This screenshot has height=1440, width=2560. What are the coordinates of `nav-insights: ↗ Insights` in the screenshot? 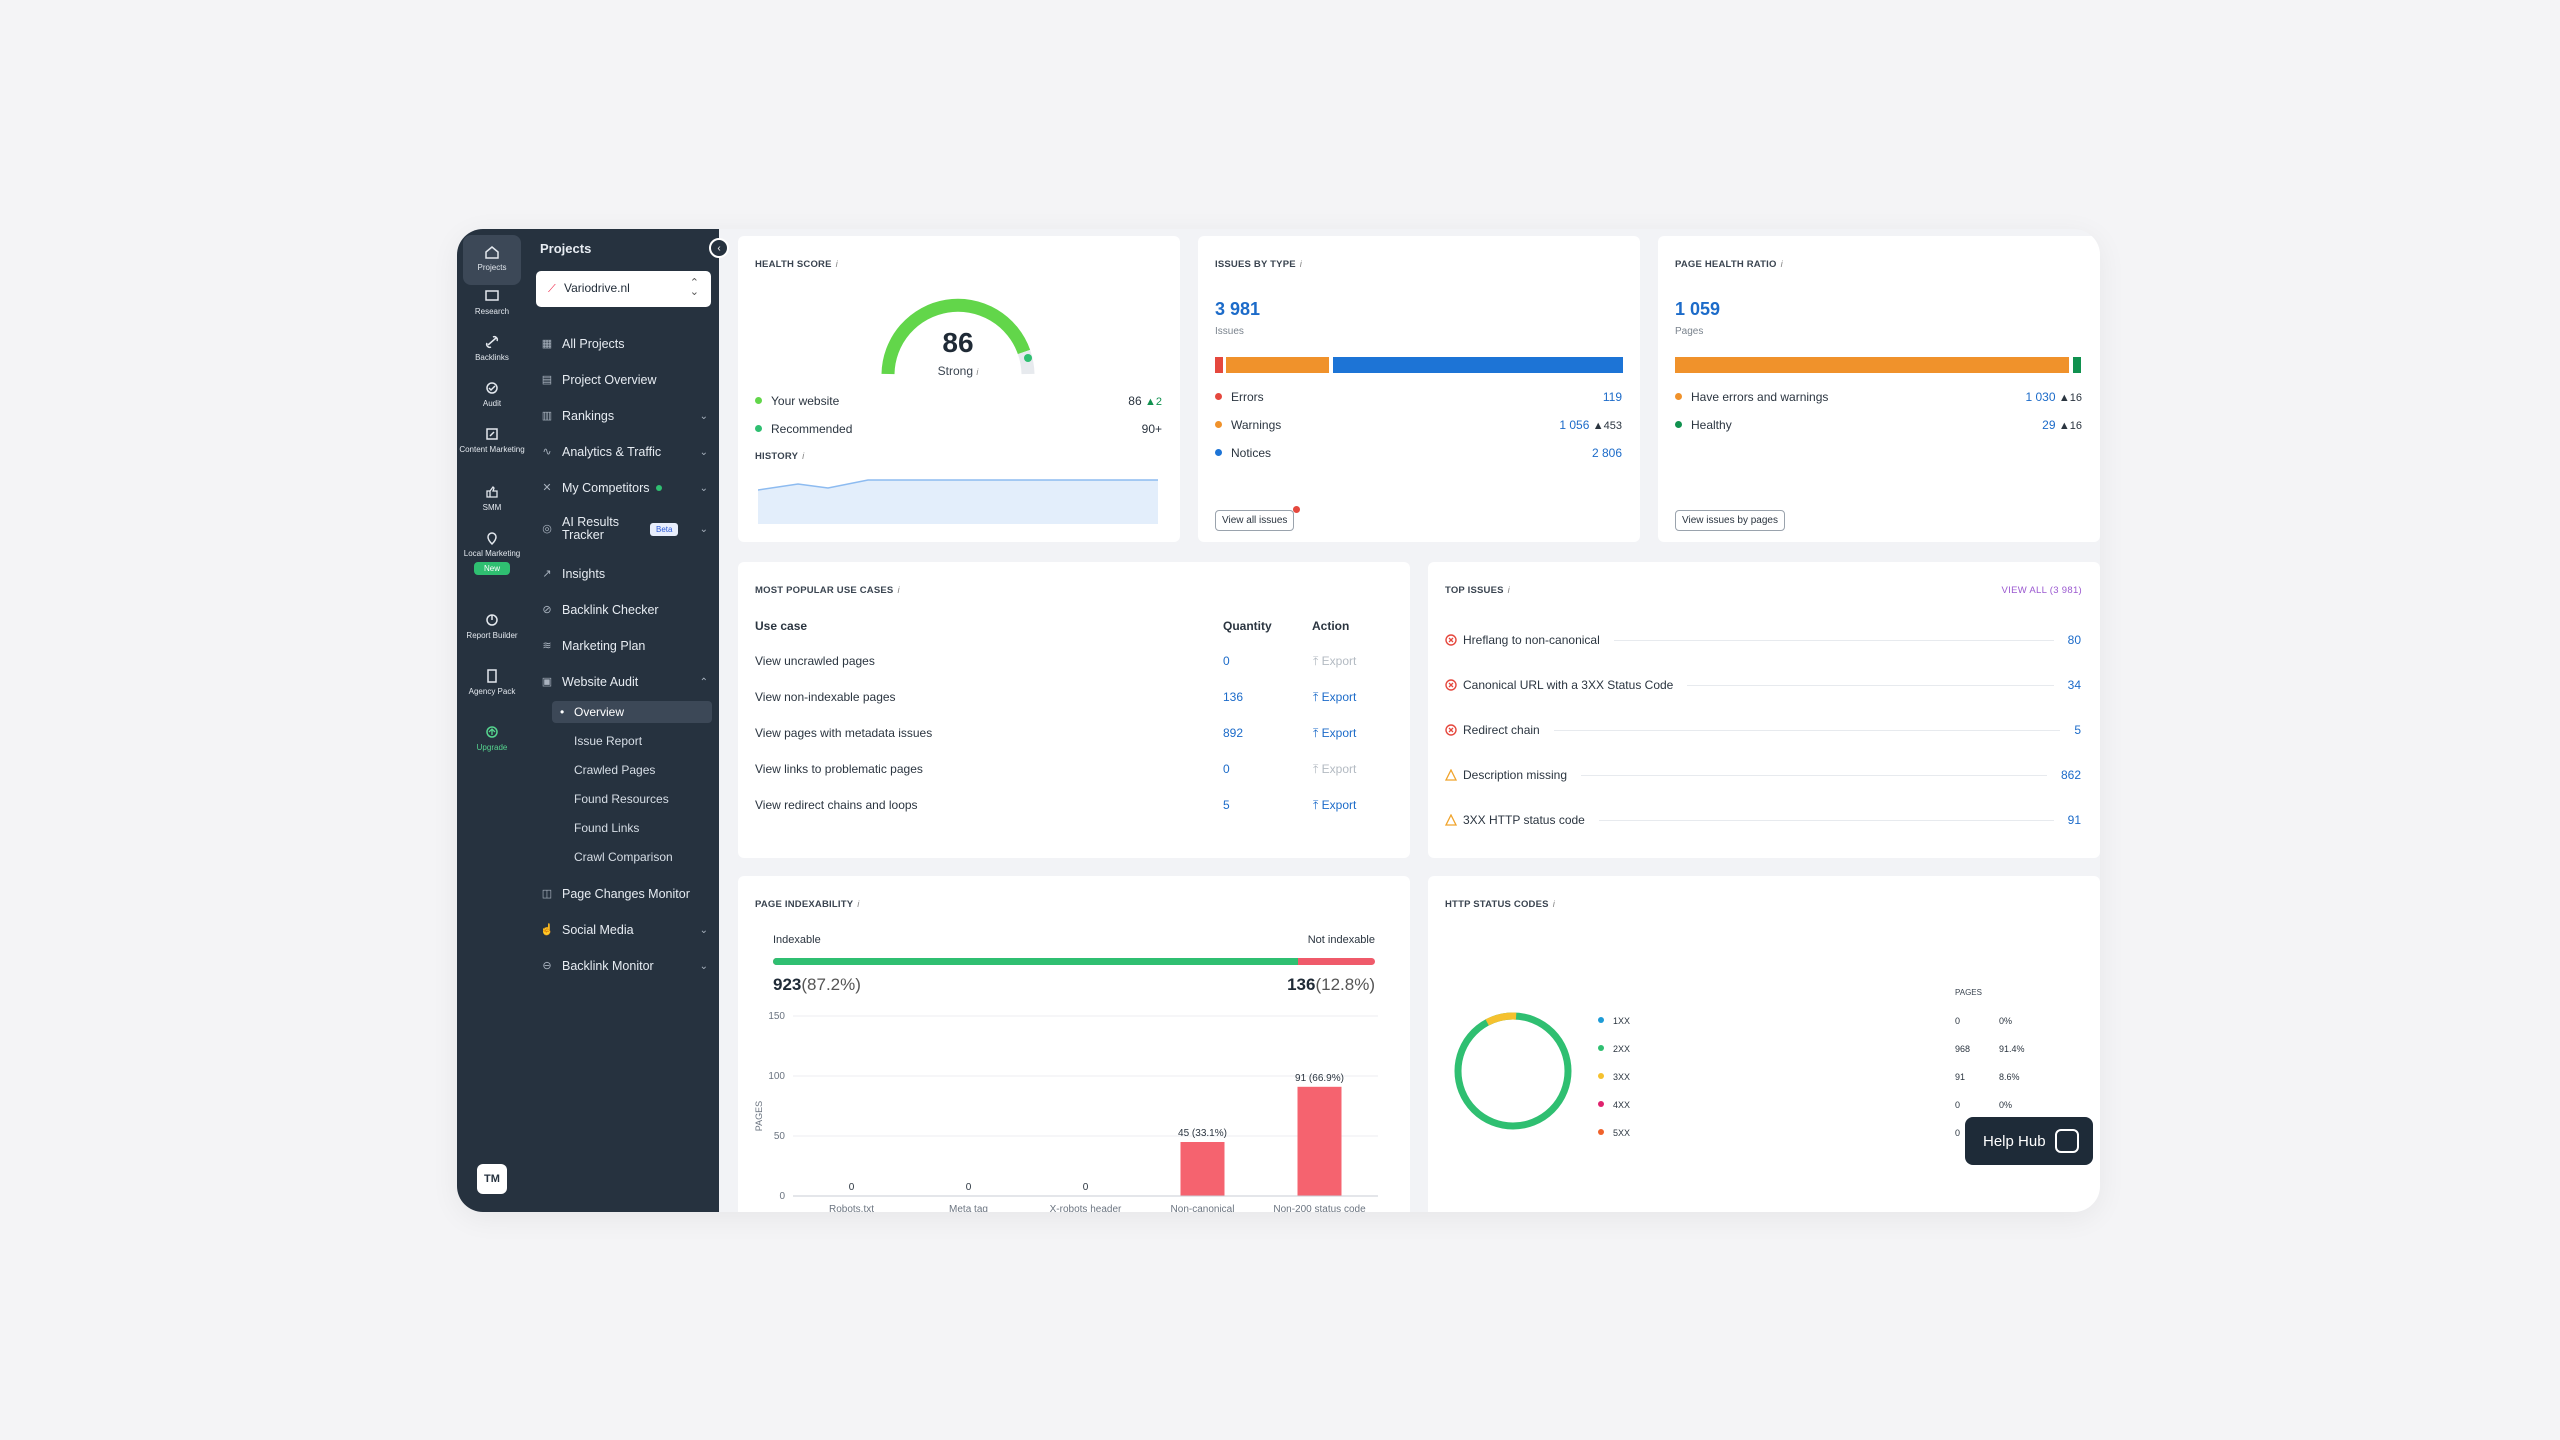 It's located at (626, 574).